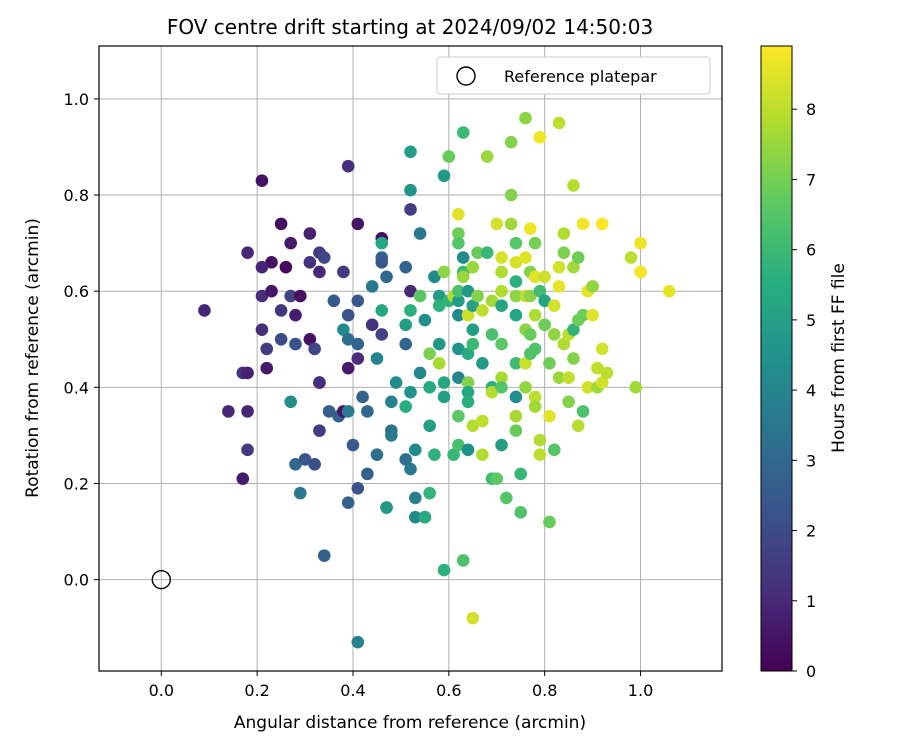  What do you see at coordinates (811, 390) in the screenshot?
I see `colorbar-tick-label: 4` at bounding box center [811, 390].